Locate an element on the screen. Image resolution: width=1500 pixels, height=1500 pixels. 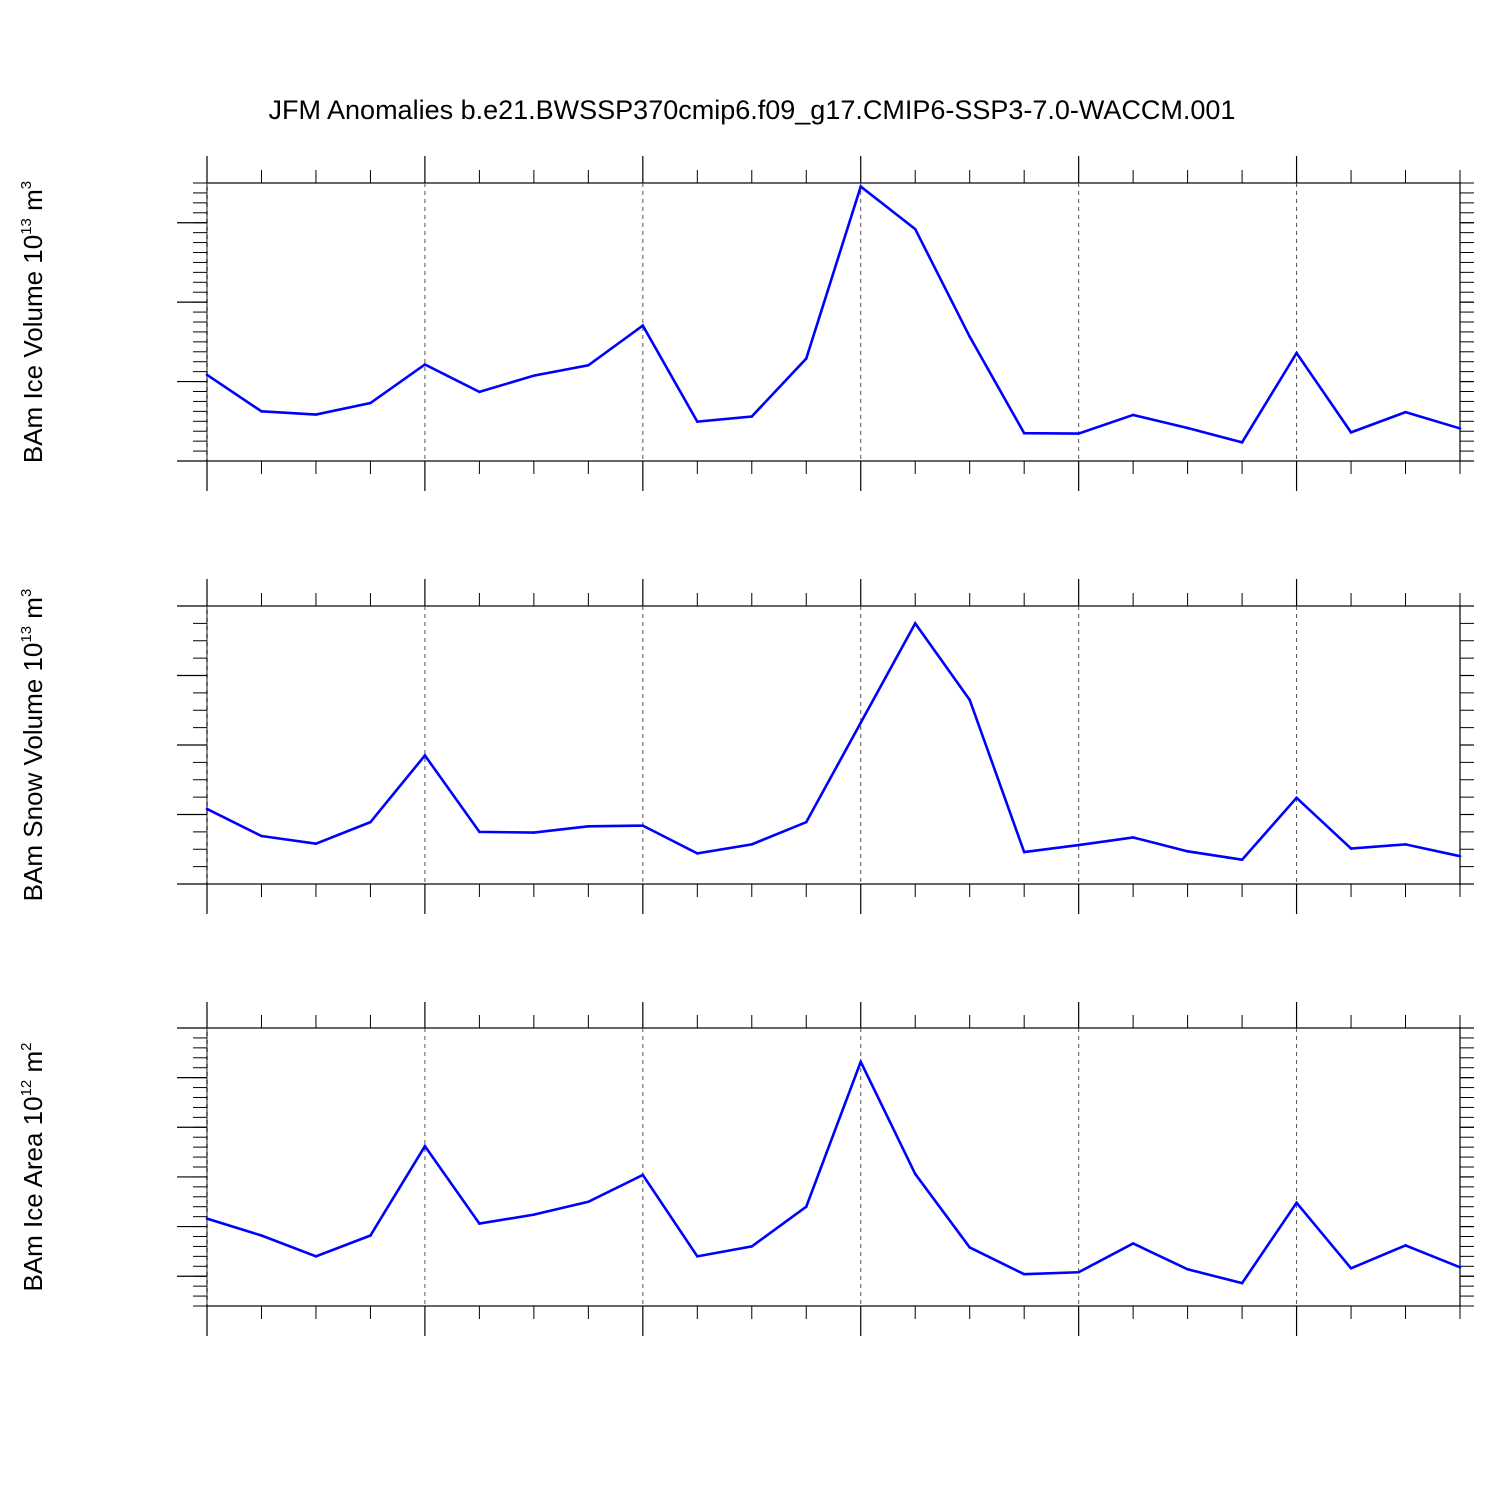
y-axis-label-text: BAm Ice Volume 10 is located at coordinates (33, 349).